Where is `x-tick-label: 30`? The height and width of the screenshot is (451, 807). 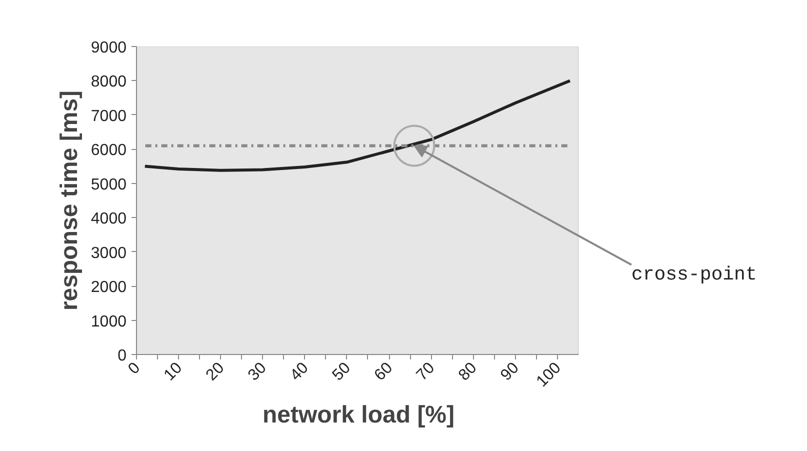 x-tick-label: 30 is located at coordinates (257, 371).